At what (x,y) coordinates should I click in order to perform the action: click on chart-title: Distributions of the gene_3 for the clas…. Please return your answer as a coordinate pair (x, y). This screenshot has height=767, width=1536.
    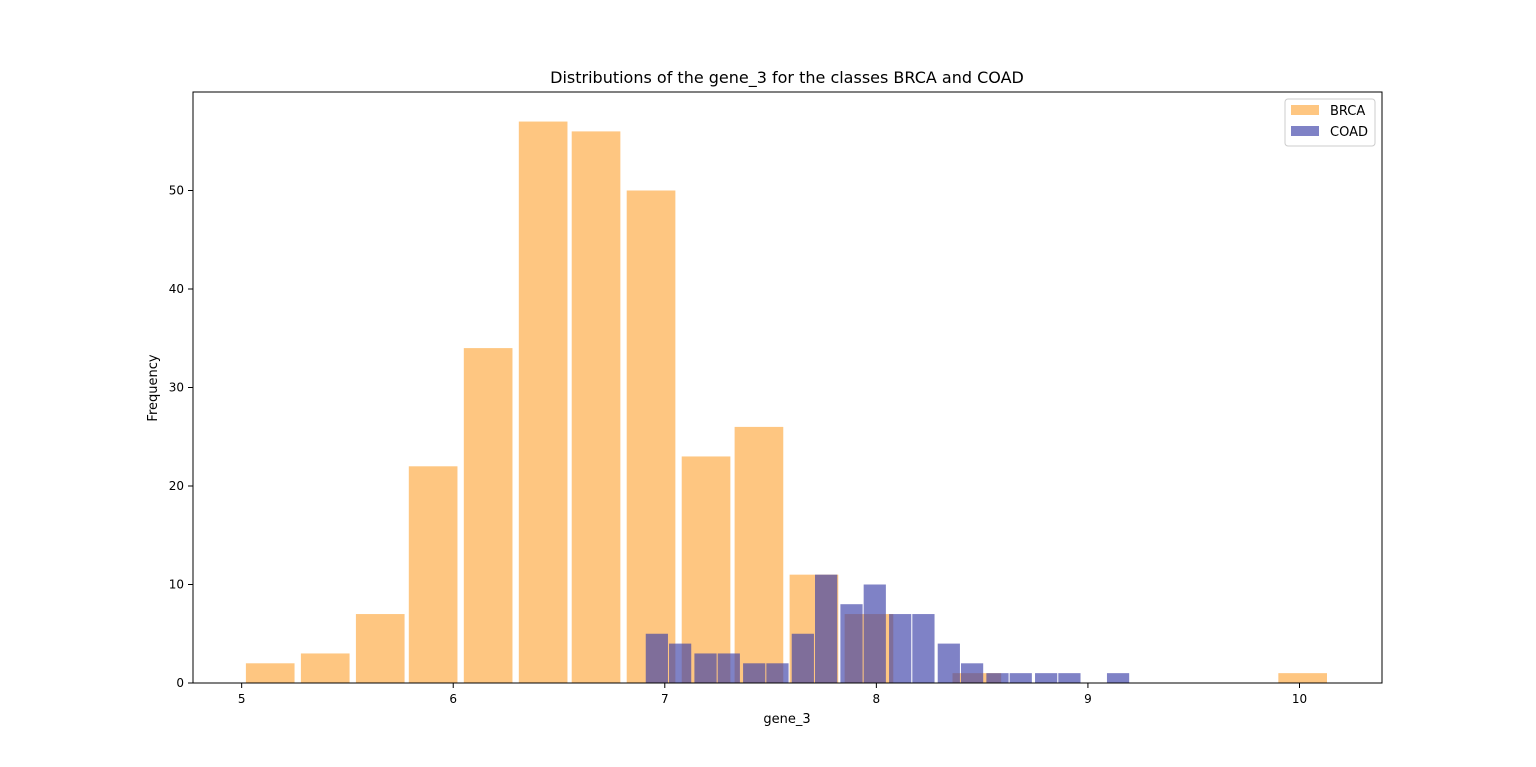
    Looking at the image, I should click on (787, 78).